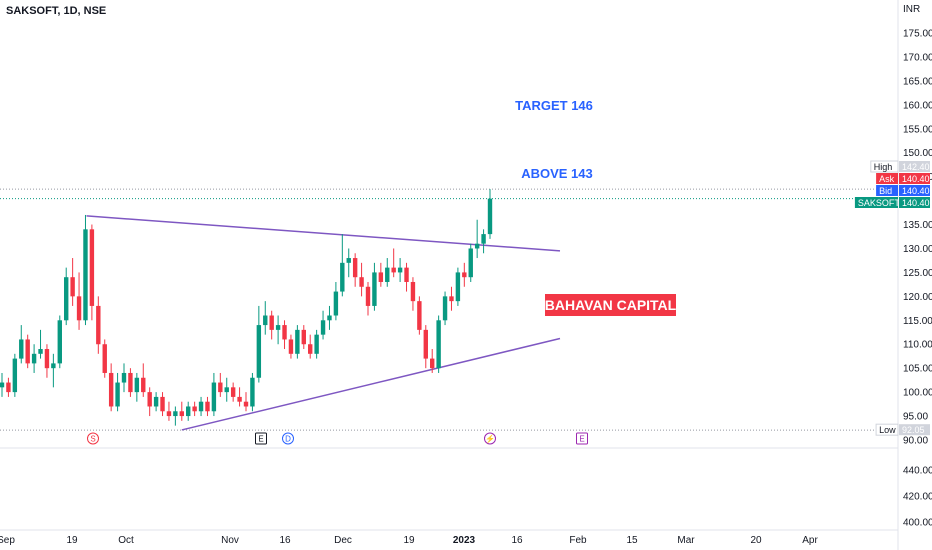  I want to click on time-axis-label: Feb, so click(578, 540).